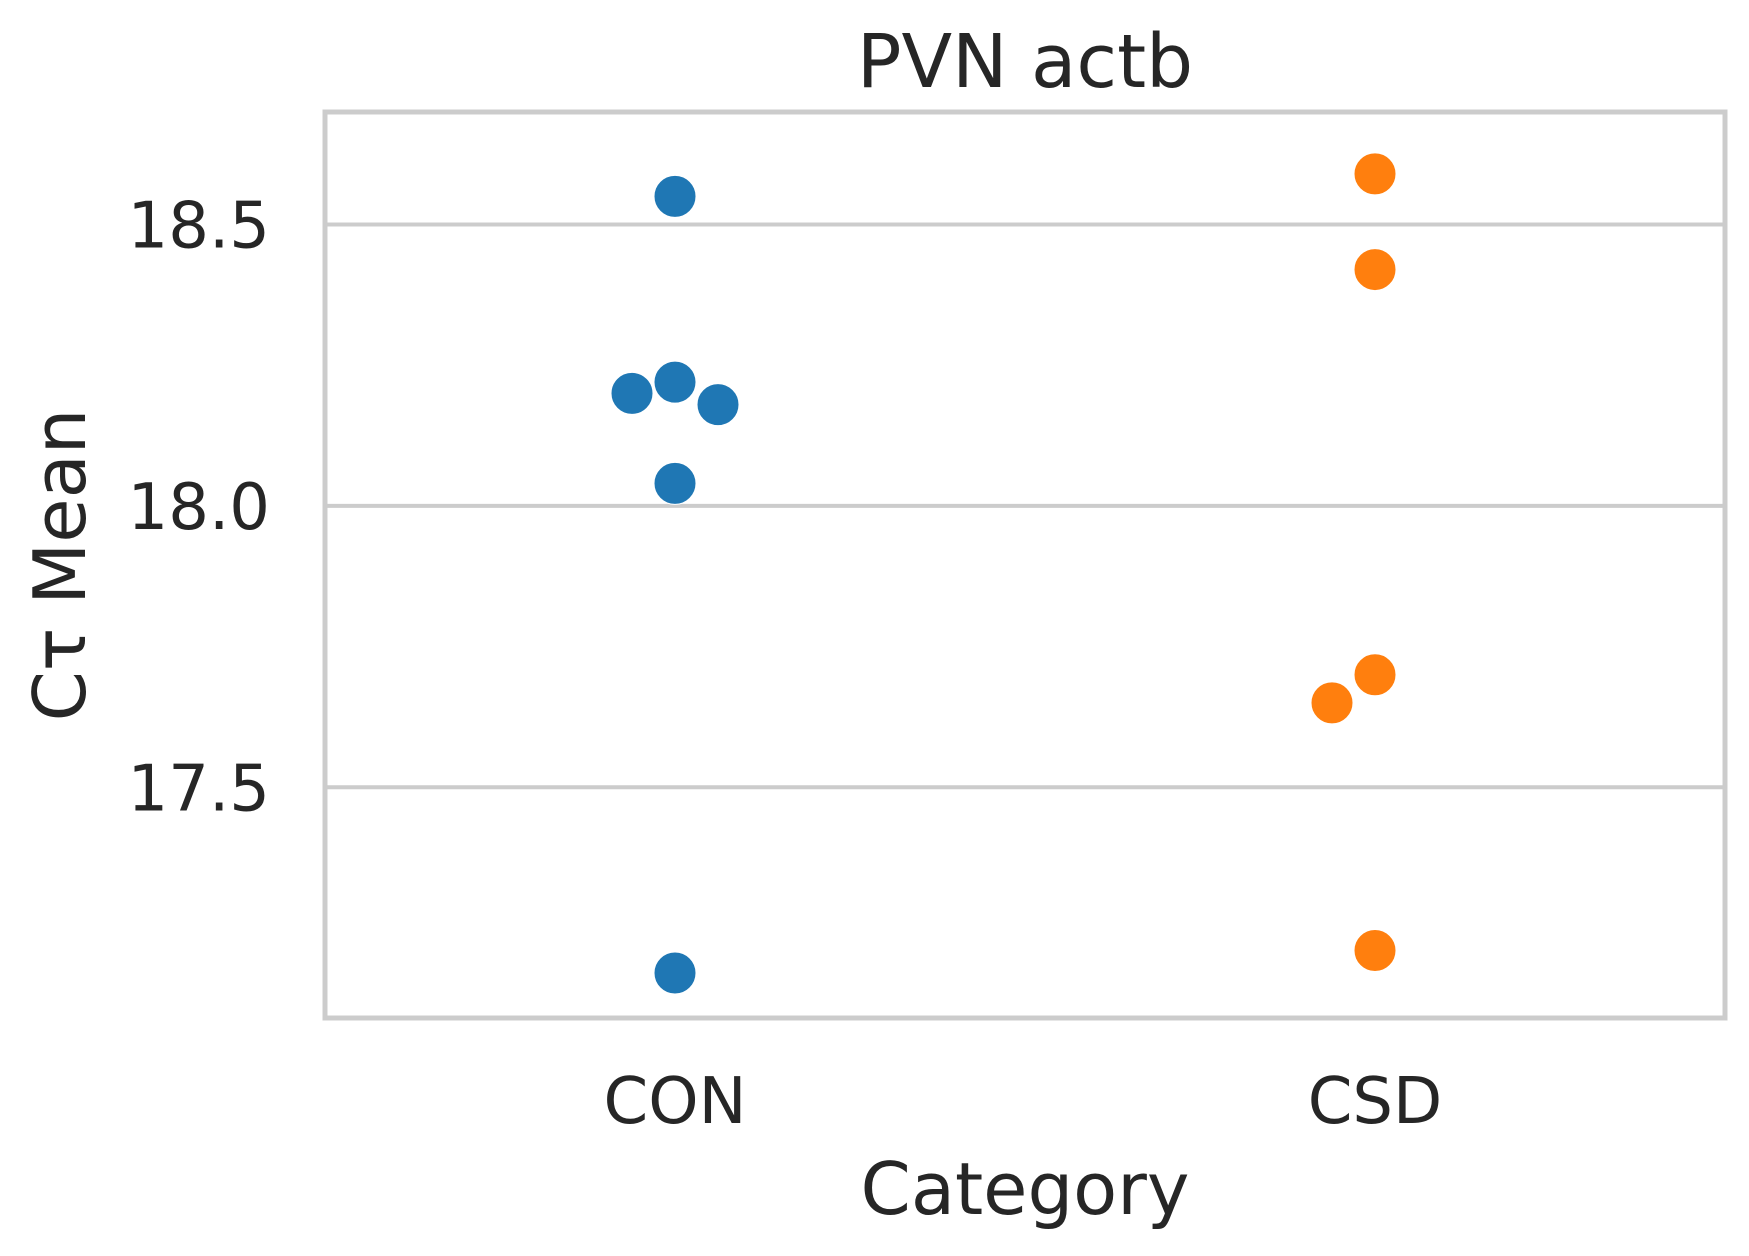 This screenshot has height=1256, width=1749. What do you see at coordinates (1025, 1189) in the screenshot?
I see `x-axis-label: Category` at bounding box center [1025, 1189].